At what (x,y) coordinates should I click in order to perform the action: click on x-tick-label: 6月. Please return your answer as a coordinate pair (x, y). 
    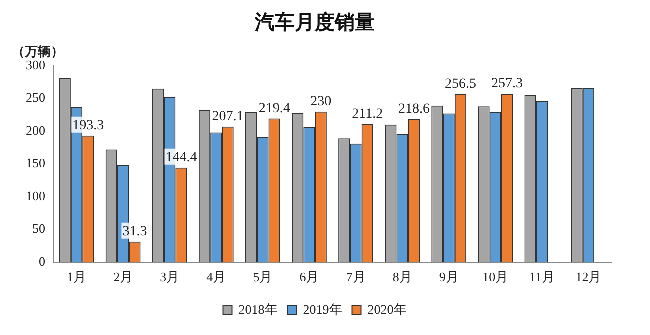
    Looking at the image, I should click on (310, 277).